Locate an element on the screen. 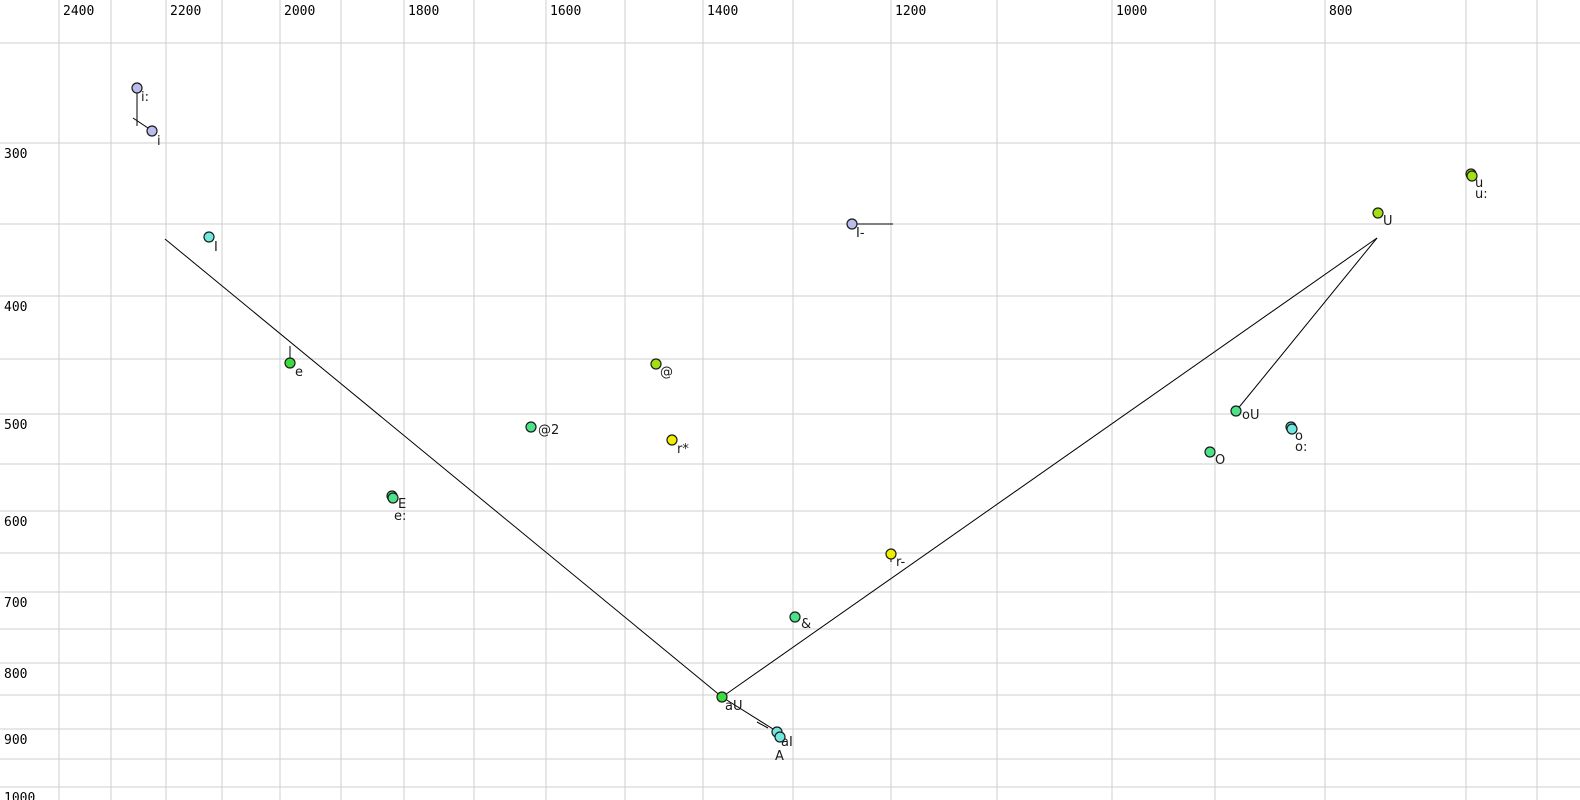 Image resolution: width=1580 pixels, height=800 pixels. vowel-label: i: is located at coordinates (145, 97).